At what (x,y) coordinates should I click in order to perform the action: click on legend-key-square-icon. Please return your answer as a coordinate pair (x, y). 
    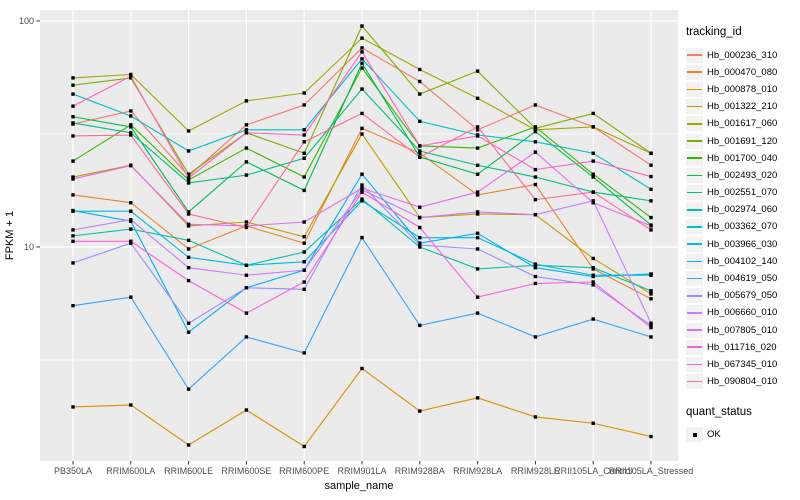
    Looking at the image, I should click on (694, 435).